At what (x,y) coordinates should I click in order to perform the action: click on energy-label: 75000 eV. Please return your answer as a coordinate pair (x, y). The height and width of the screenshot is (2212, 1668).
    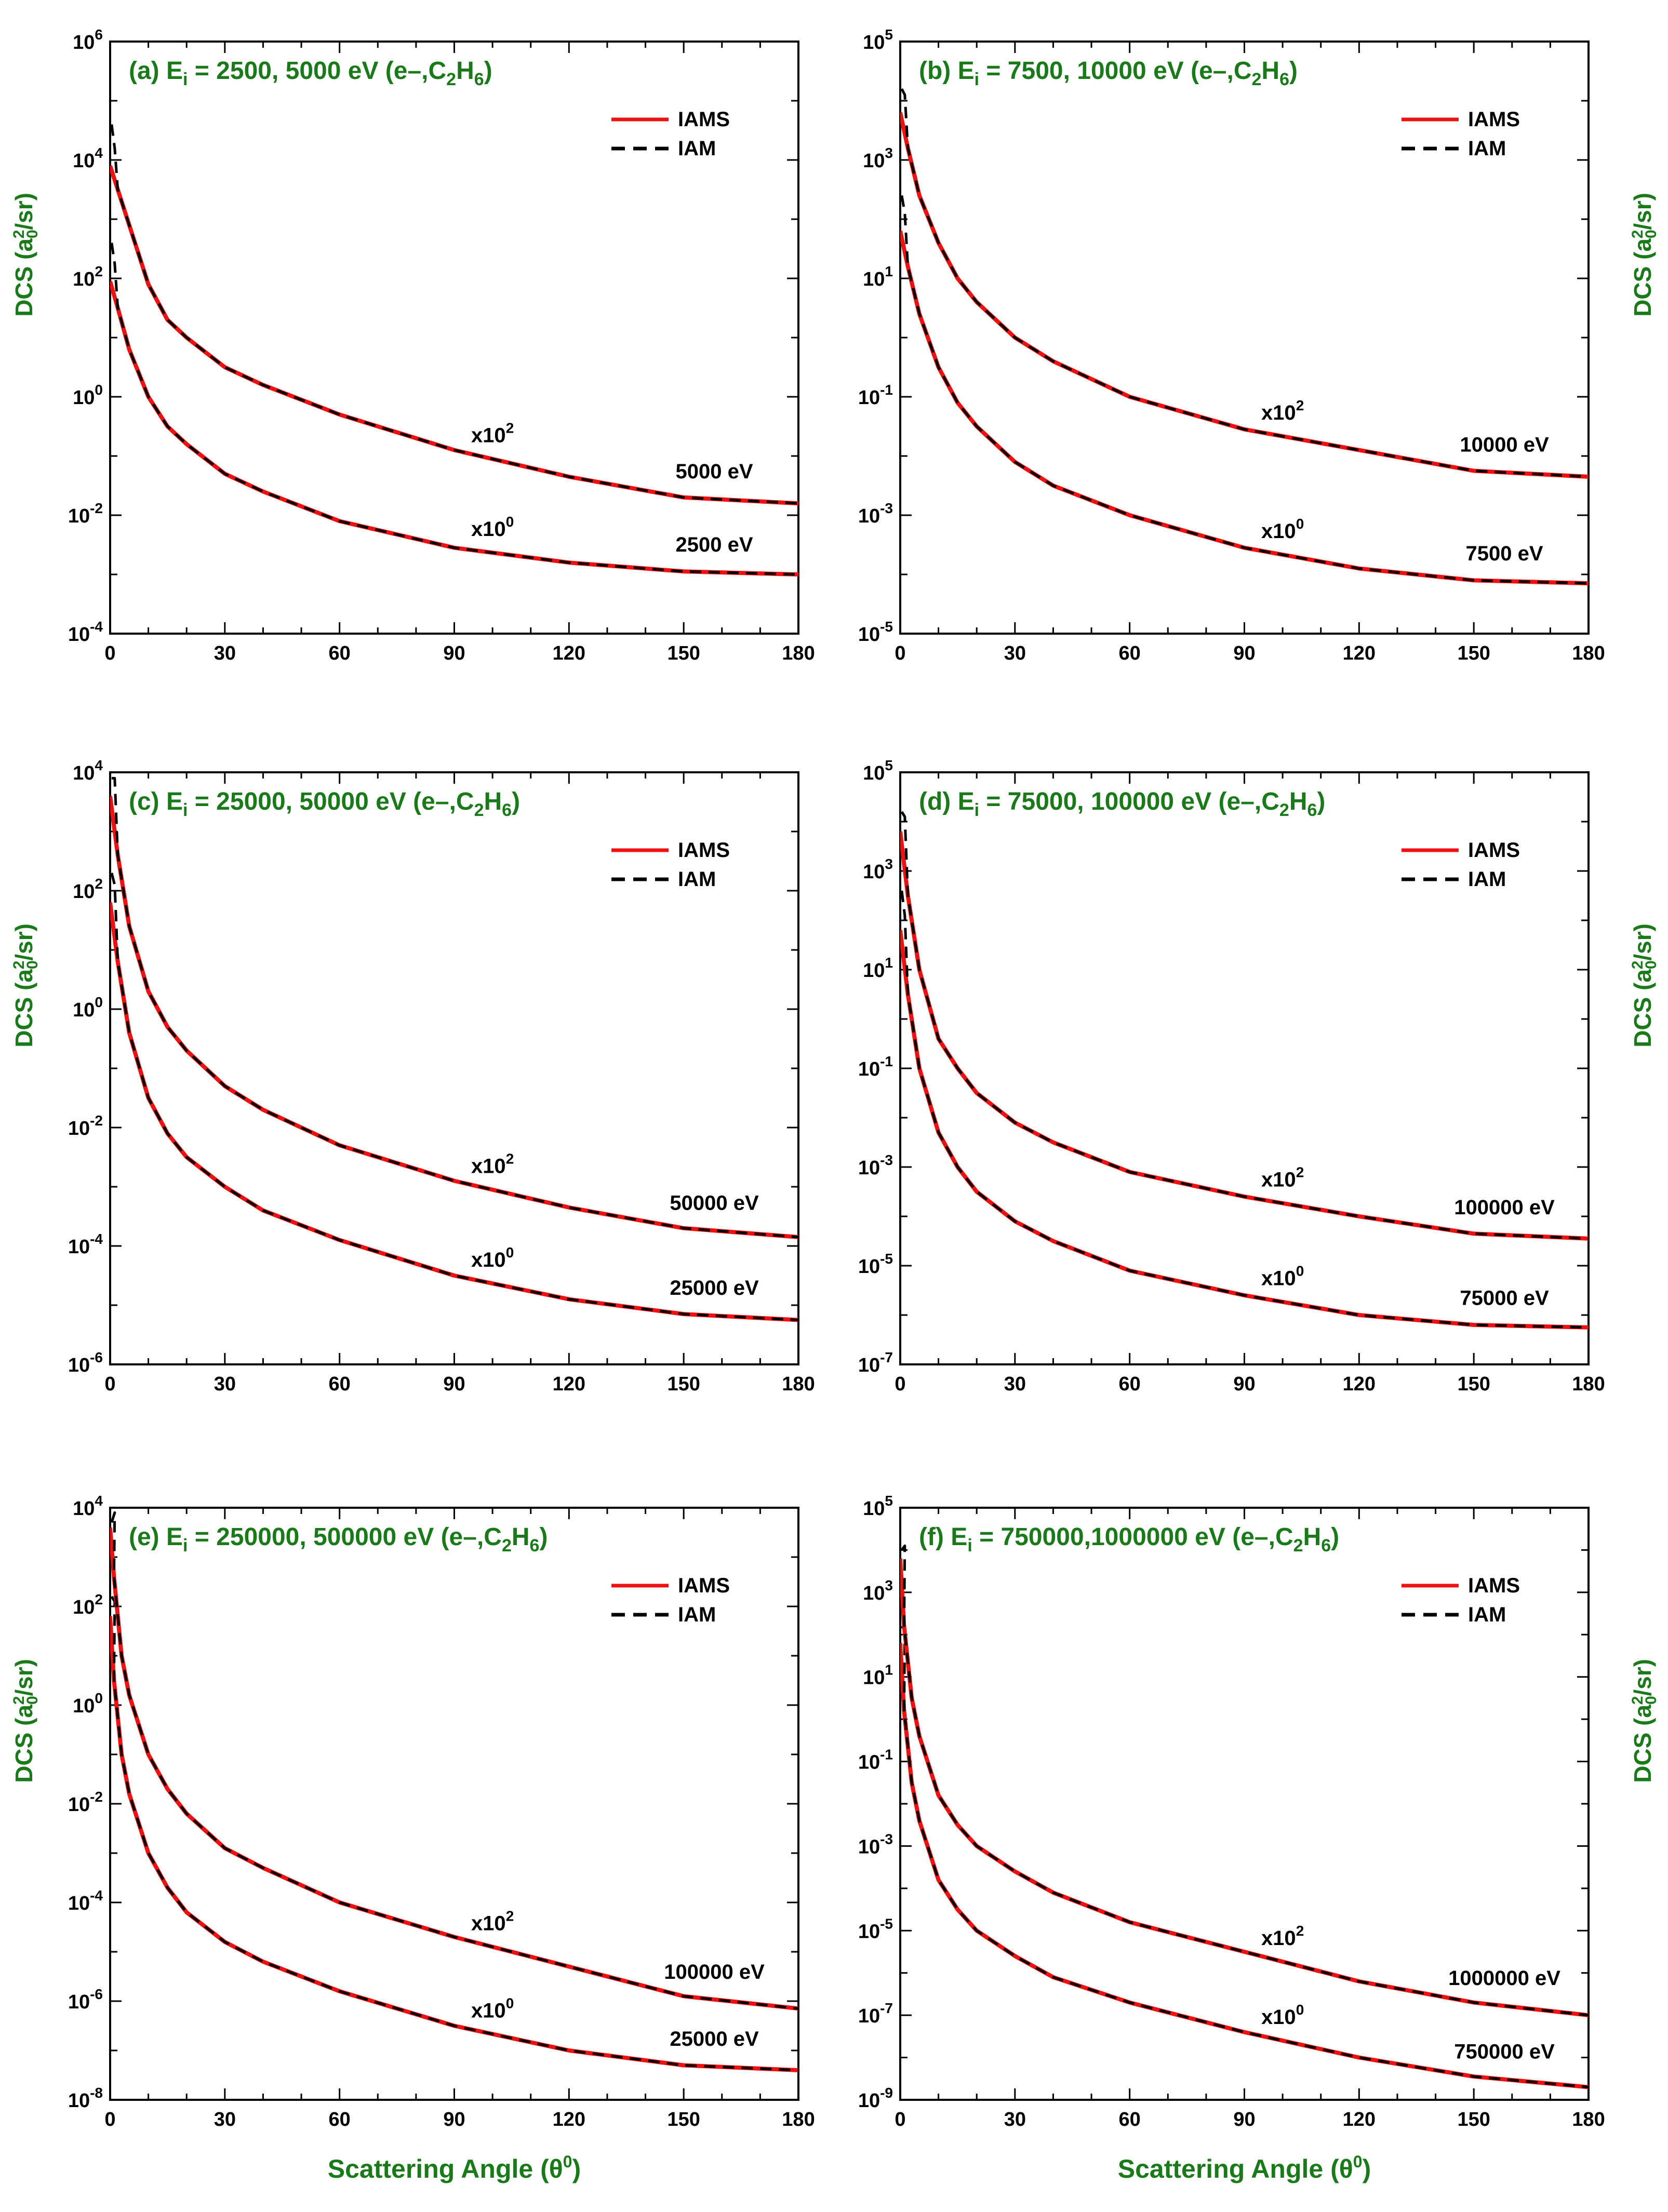
    Looking at the image, I should click on (1504, 1297).